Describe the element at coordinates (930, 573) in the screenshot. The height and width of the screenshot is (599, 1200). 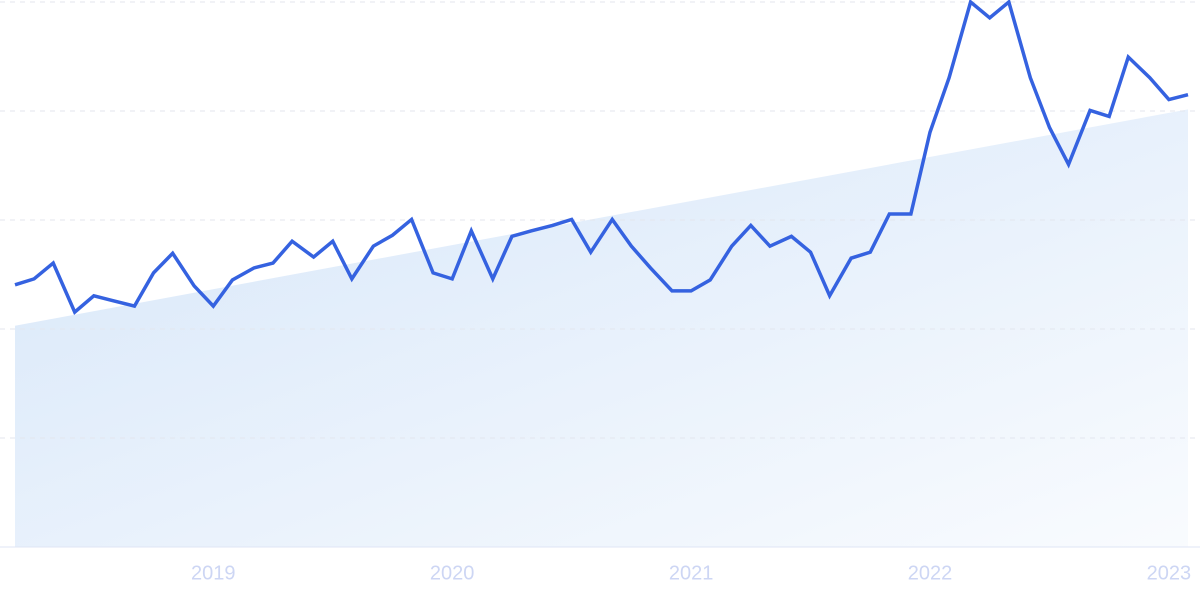
I see `x-tick-label: 2022` at that location.